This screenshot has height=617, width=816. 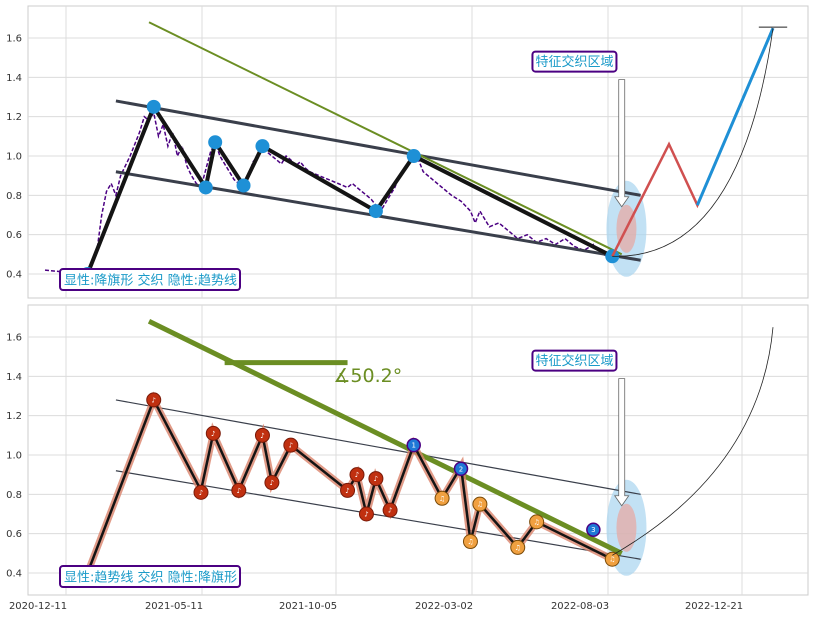 What do you see at coordinates (38, 606) in the screenshot?
I see `x-tick-label: 2020-12-11` at bounding box center [38, 606].